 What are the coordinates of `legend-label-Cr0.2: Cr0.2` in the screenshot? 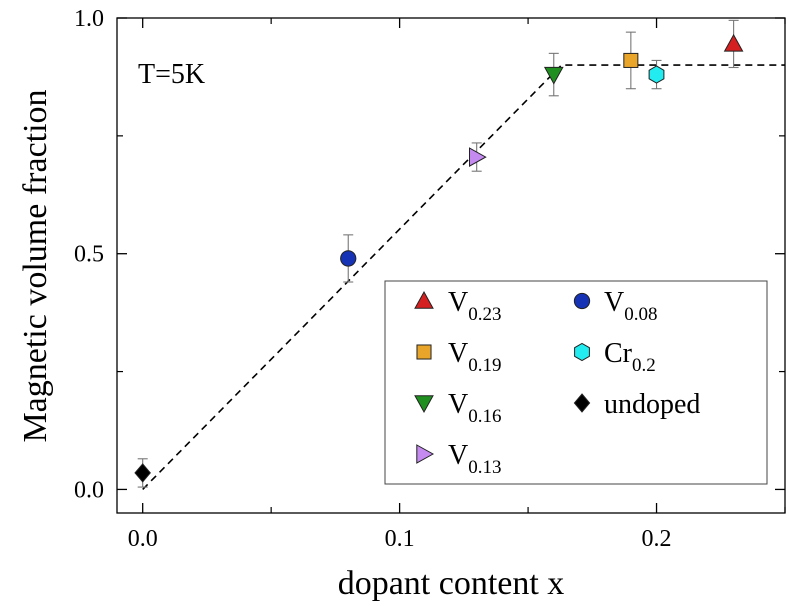 It's located at (630, 357).